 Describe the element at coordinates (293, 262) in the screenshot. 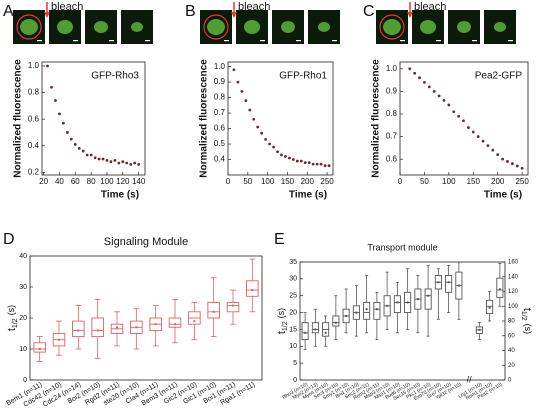

I see `y-tick-label: 35` at that location.